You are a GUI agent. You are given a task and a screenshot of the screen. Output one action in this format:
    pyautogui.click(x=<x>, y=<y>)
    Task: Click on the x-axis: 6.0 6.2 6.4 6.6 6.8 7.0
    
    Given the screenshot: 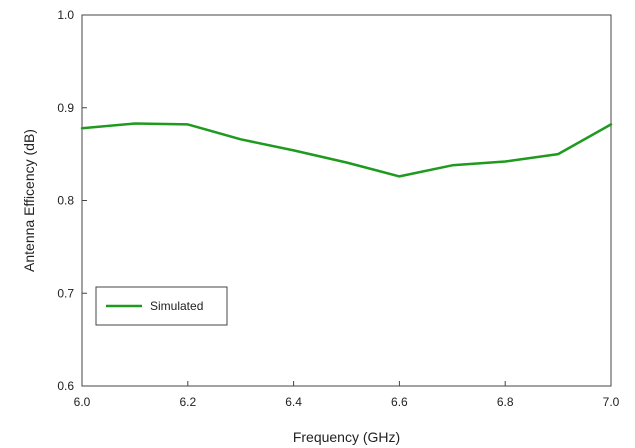 What is the action you would take?
    pyautogui.click(x=347, y=395)
    